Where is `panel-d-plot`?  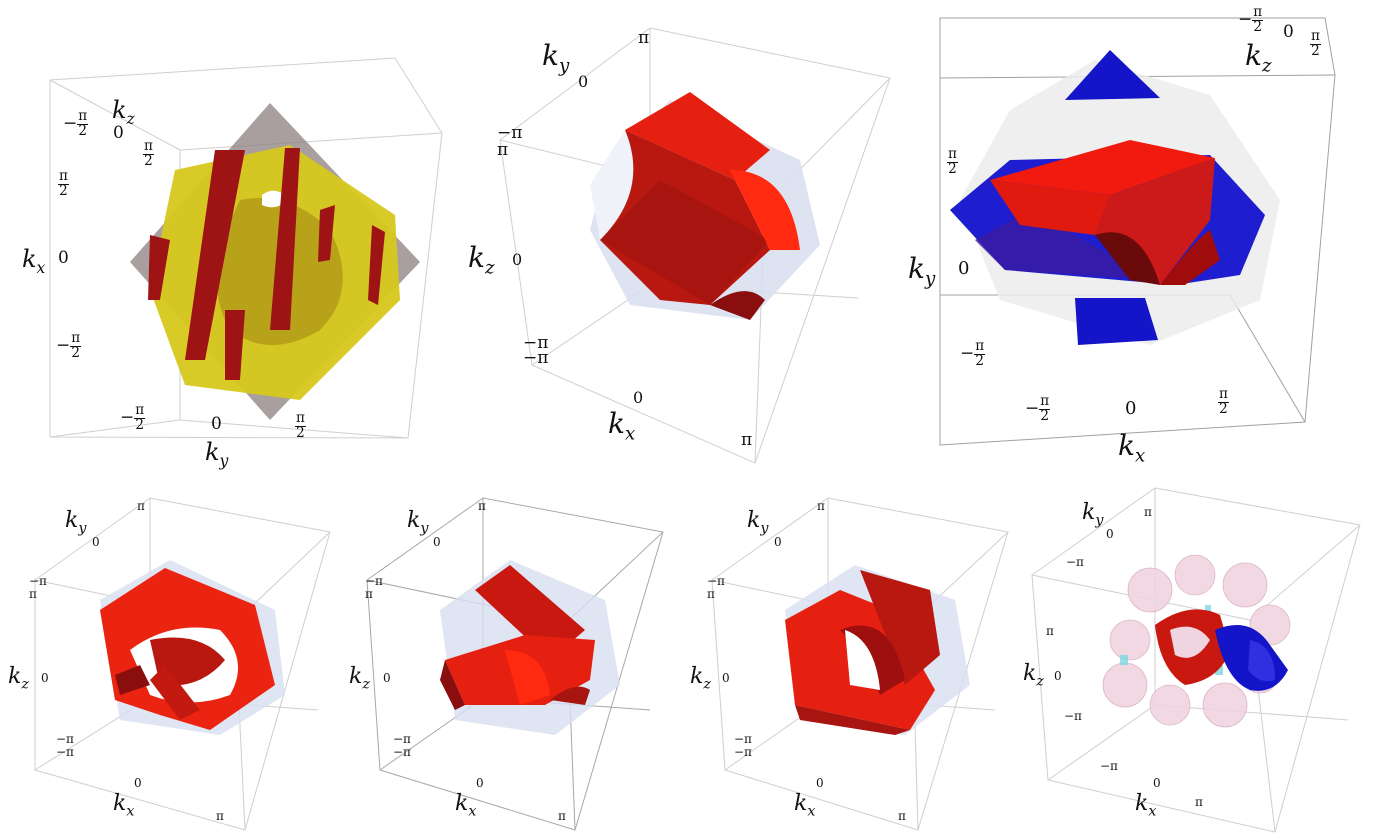 panel-d-plot is located at coordinates (182, 664).